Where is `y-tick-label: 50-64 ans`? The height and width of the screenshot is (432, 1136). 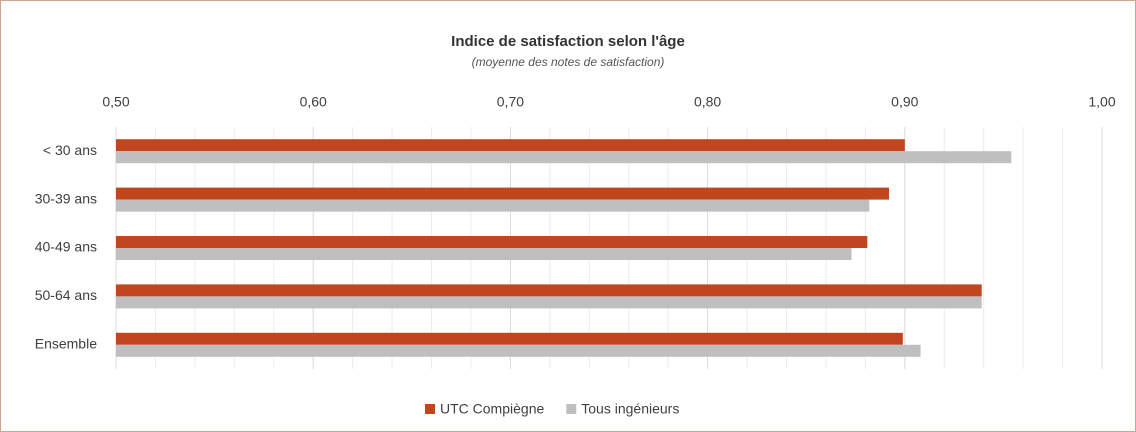 y-tick-label: 50-64 ans is located at coordinates (66, 295).